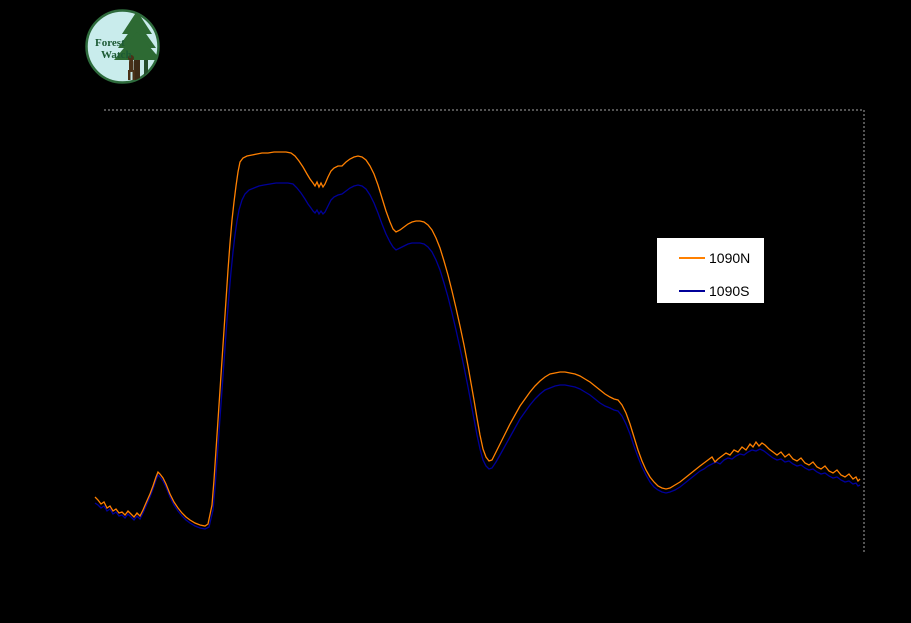 Image resolution: width=911 pixels, height=623 pixels. I want to click on legend-entry-1090S: 1090S, so click(710, 291).